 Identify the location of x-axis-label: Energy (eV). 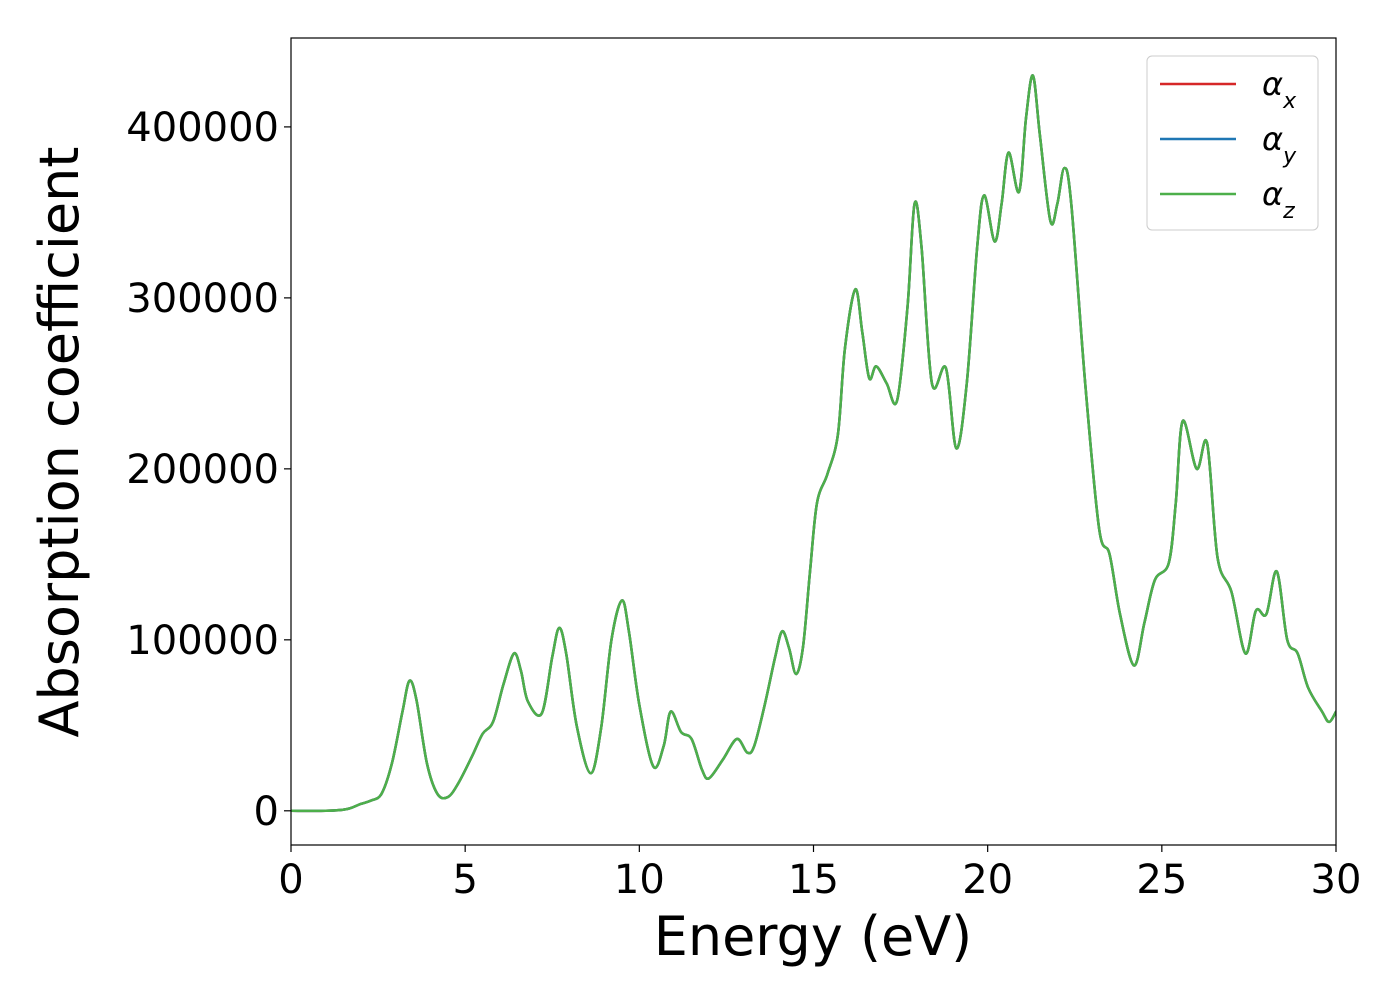
(813, 936).